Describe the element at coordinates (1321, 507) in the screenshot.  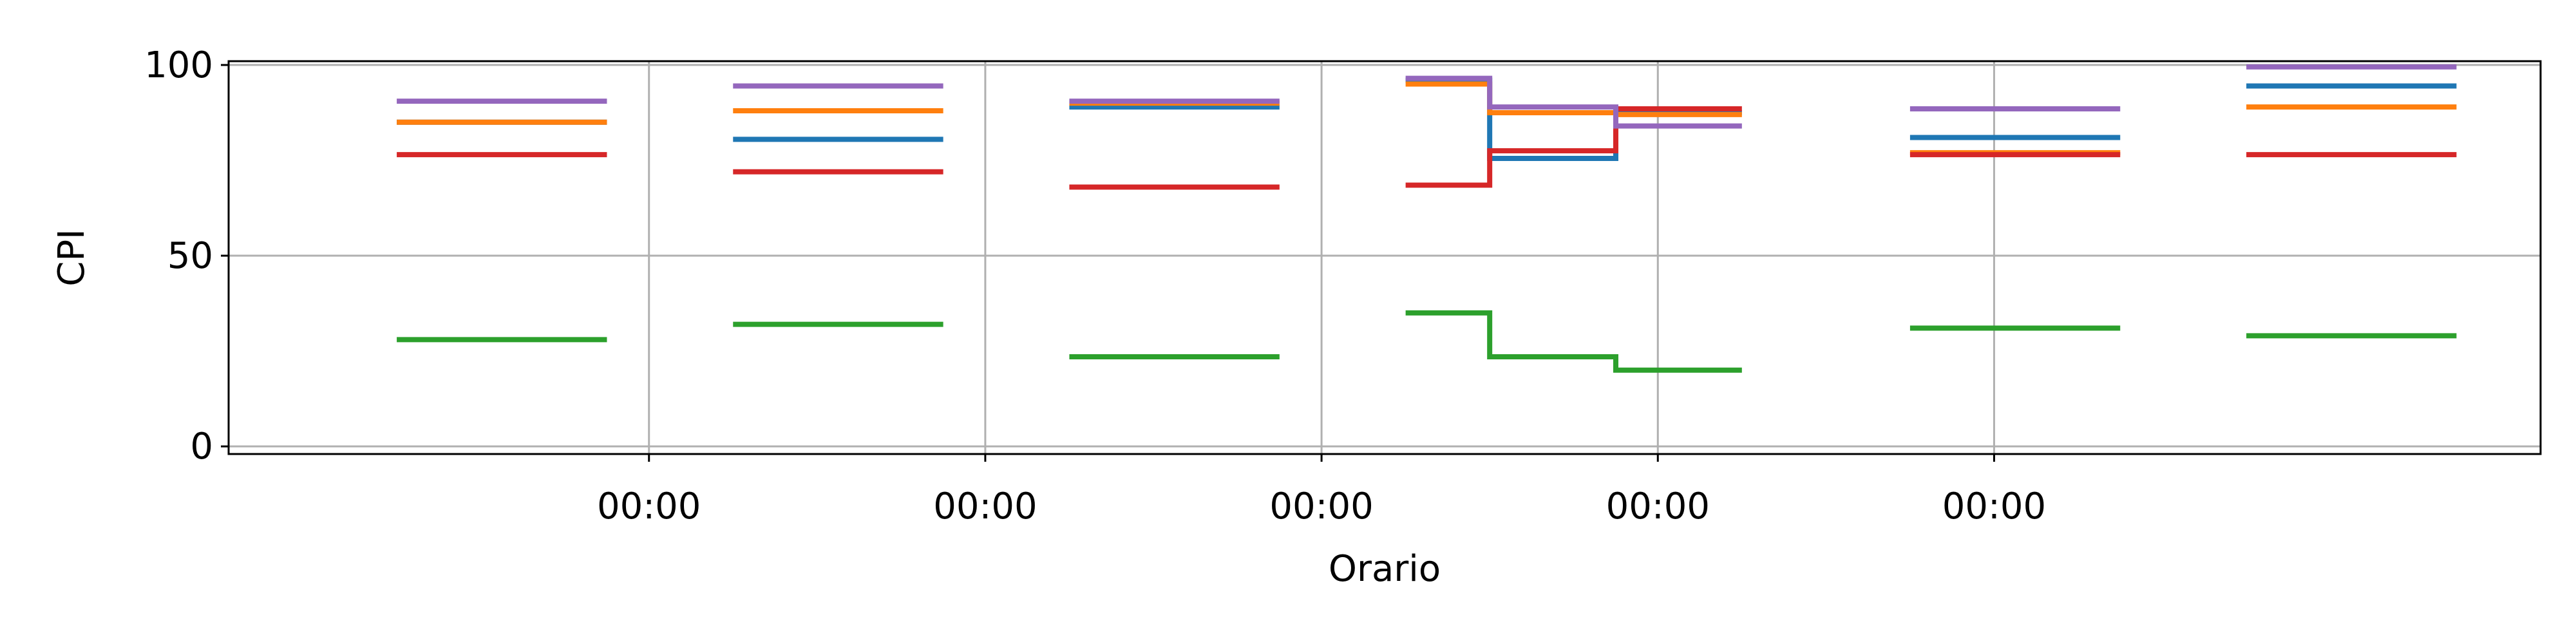
I see `x-tick-label-2: 00:00` at that location.